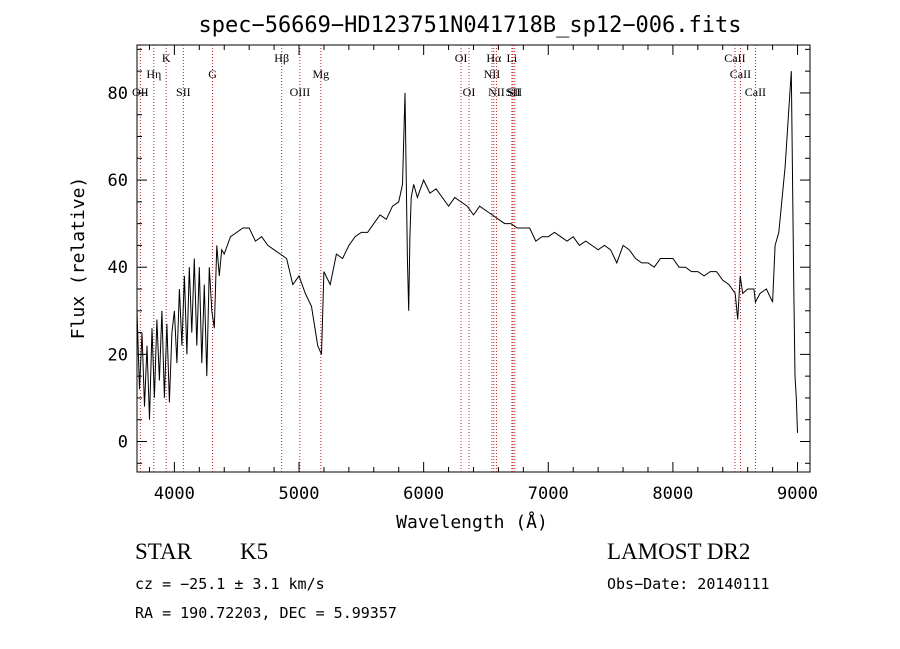 Image resolution: width=900 pixels, height=649 pixels. I want to click on ra-dec: RA = 190.72203, DEC = 5.99357, so click(266, 613).